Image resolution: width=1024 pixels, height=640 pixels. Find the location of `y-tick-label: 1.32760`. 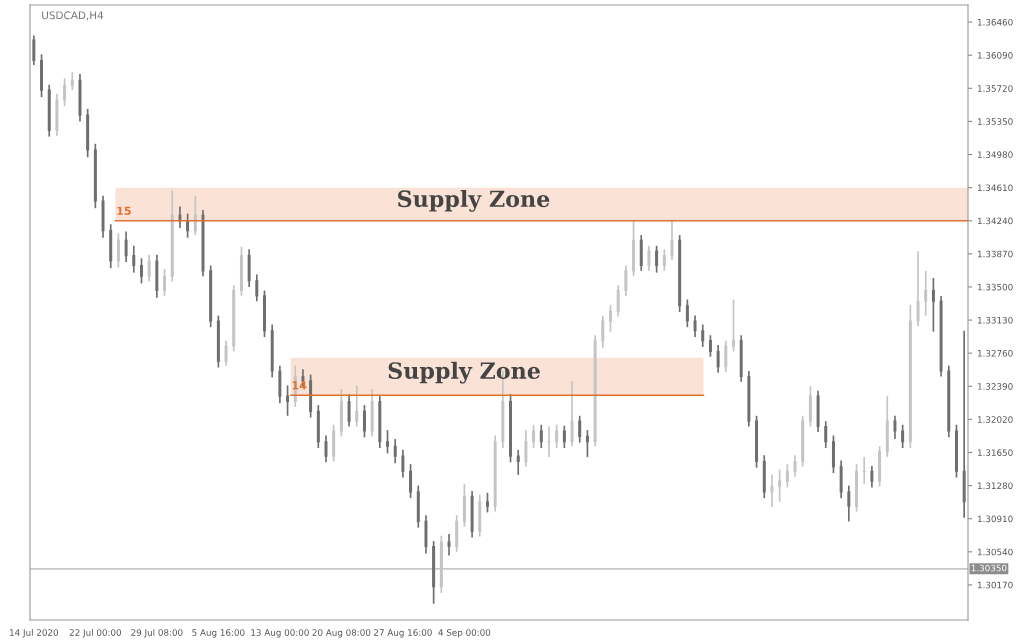

y-tick-label: 1.32760 is located at coordinates (995, 353).